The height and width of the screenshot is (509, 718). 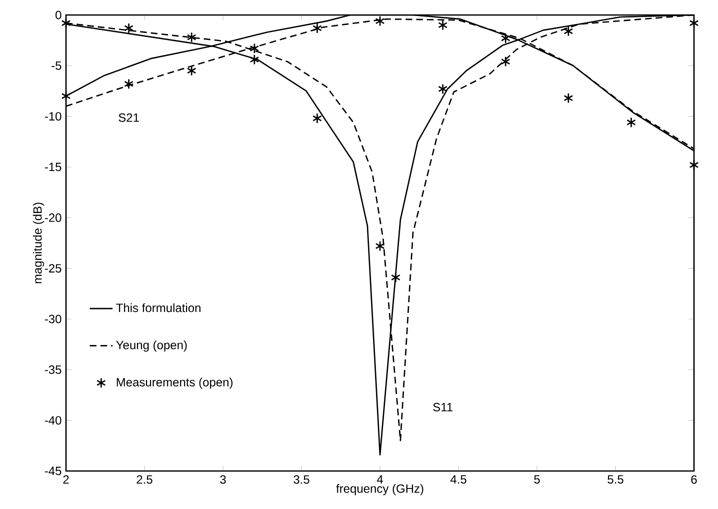 I want to click on annotation: S21, so click(x=128, y=117).